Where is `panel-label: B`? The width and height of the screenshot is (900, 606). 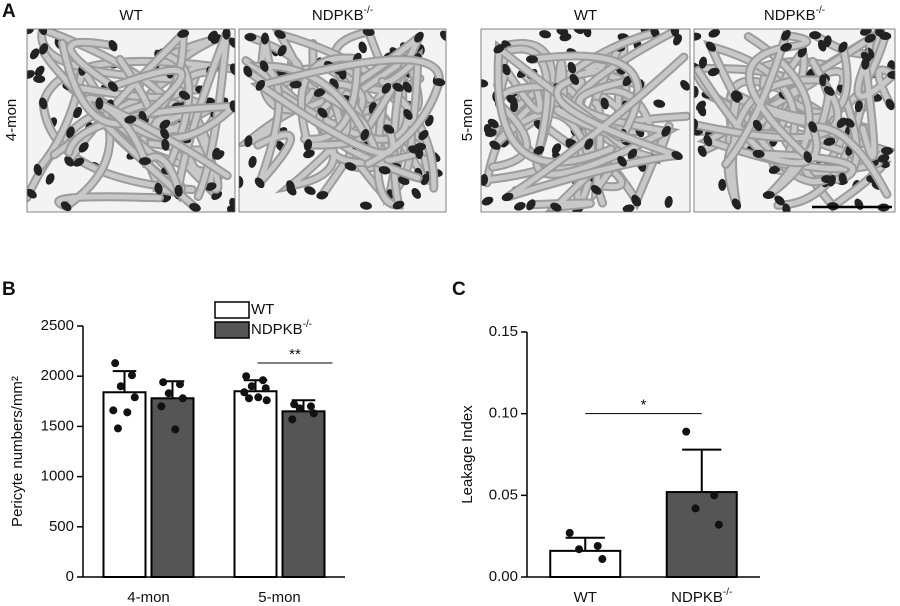 panel-label: B is located at coordinates (9, 289).